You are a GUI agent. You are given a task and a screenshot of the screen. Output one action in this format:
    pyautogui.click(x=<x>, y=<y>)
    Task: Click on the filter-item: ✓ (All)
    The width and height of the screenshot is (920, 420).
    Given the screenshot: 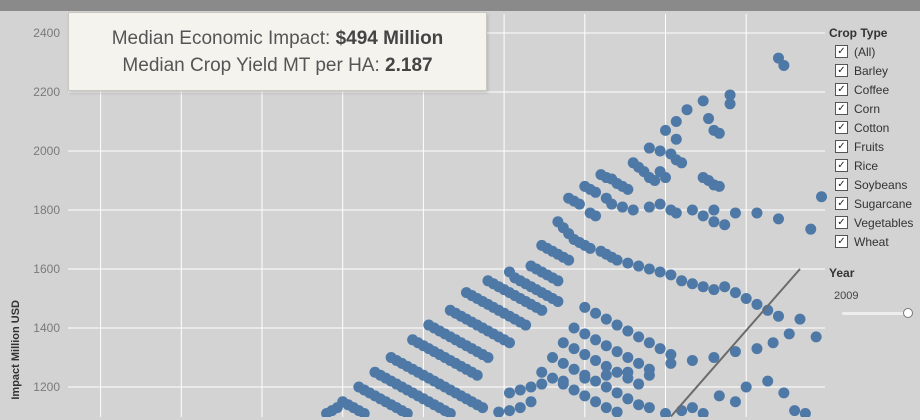 What is the action you would take?
    pyautogui.click(x=874, y=51)
    